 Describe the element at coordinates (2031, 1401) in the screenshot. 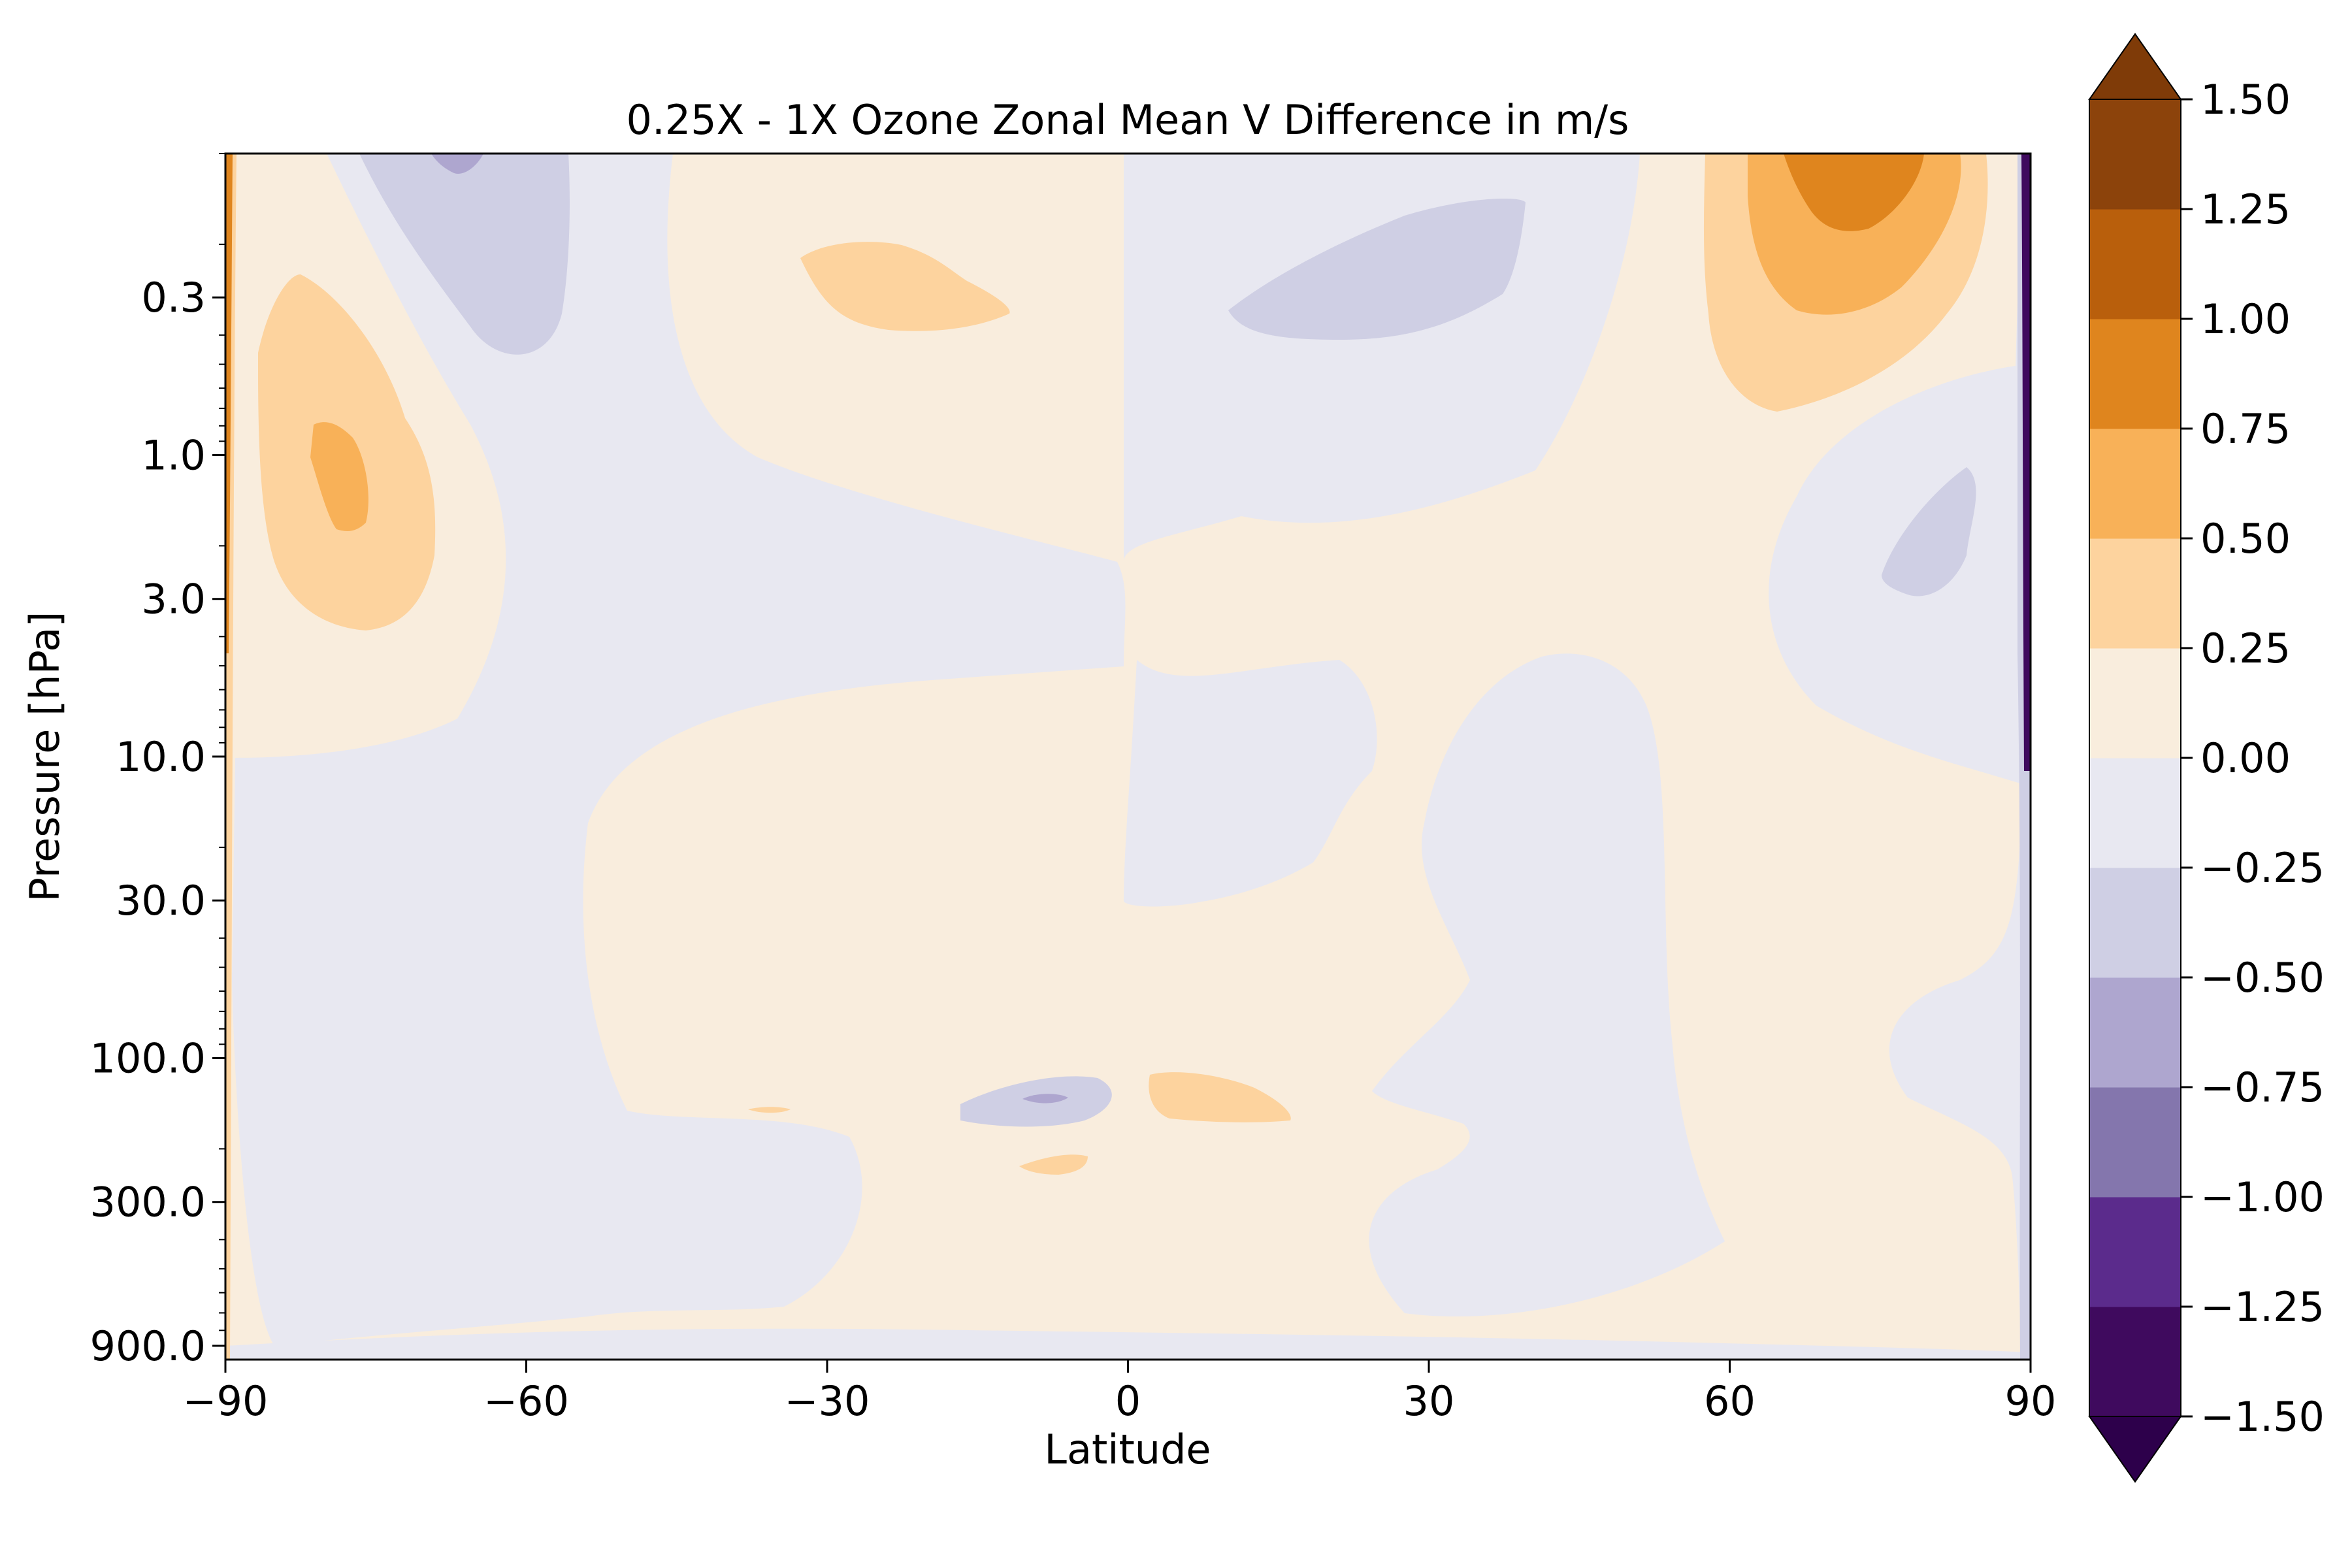

I see `x-tick-label: 90` at that location.